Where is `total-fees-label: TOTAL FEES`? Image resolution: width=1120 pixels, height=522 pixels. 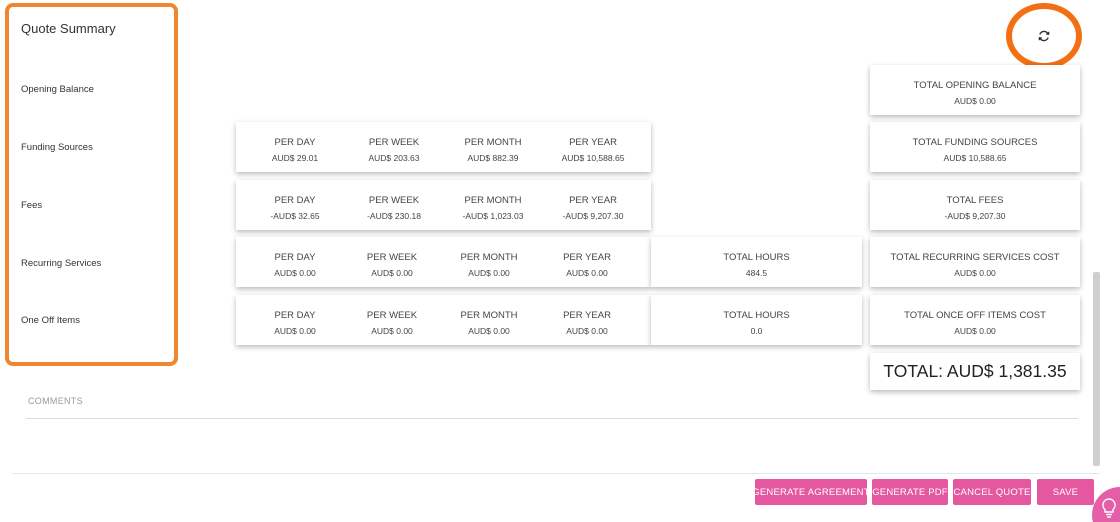
total-fees-label: TOTAL FEES is located at coordinates (975, 200).